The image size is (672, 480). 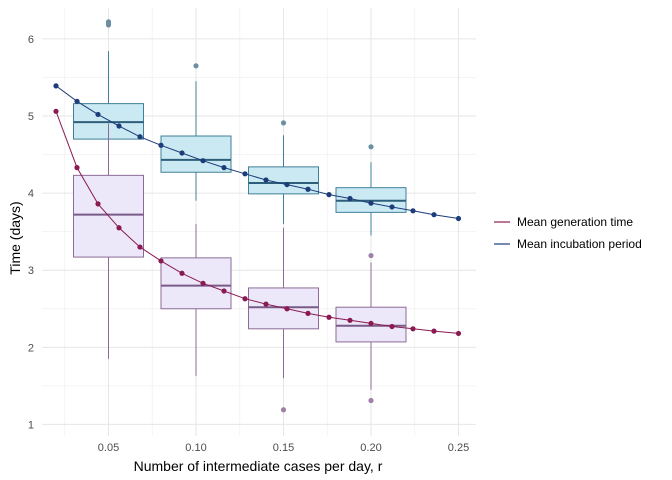 I want to click on legend-label: Mean incubation period, so click(x=579, y=244).